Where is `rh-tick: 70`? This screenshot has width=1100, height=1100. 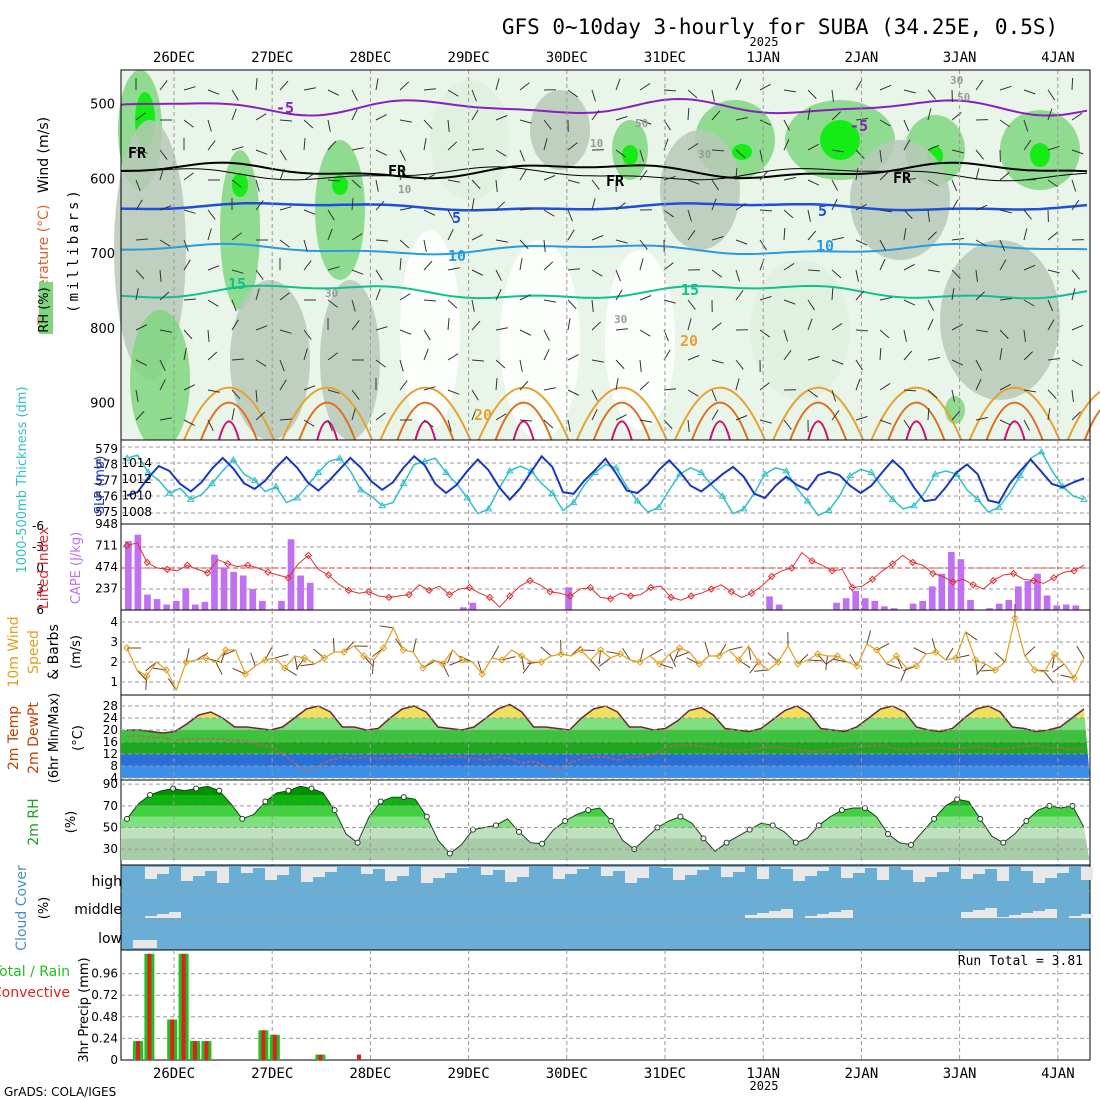 rh-tick: 70 is located at coordinates (110, 806).